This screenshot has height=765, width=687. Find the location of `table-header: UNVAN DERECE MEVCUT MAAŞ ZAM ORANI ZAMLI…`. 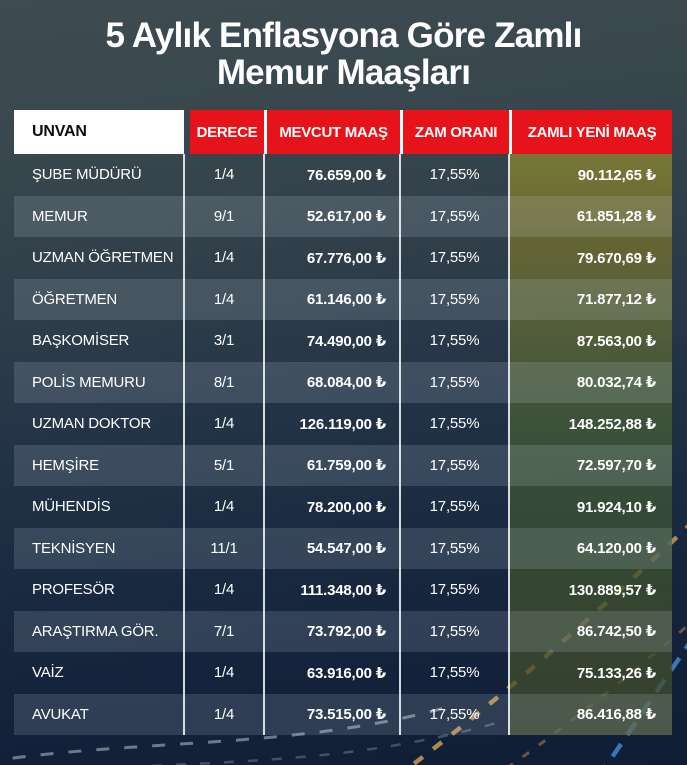

table-header: UNVAN DERECE MEVCUT MAAŞ ZAM ORANI ZAMLI… is located at coordinates (343, 132).